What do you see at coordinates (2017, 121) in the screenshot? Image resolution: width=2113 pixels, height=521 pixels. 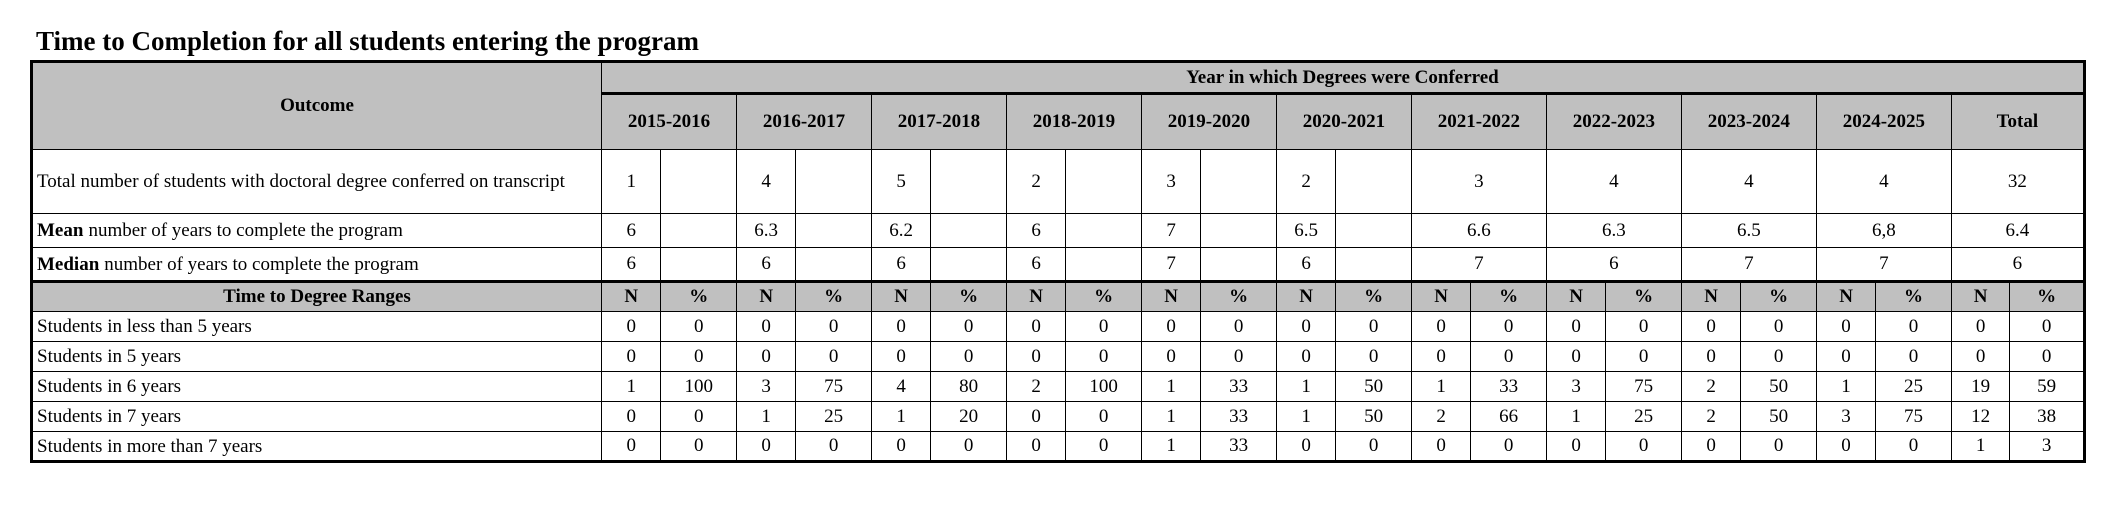 I see `year-header: Total` at bounding box center [2017, 121].